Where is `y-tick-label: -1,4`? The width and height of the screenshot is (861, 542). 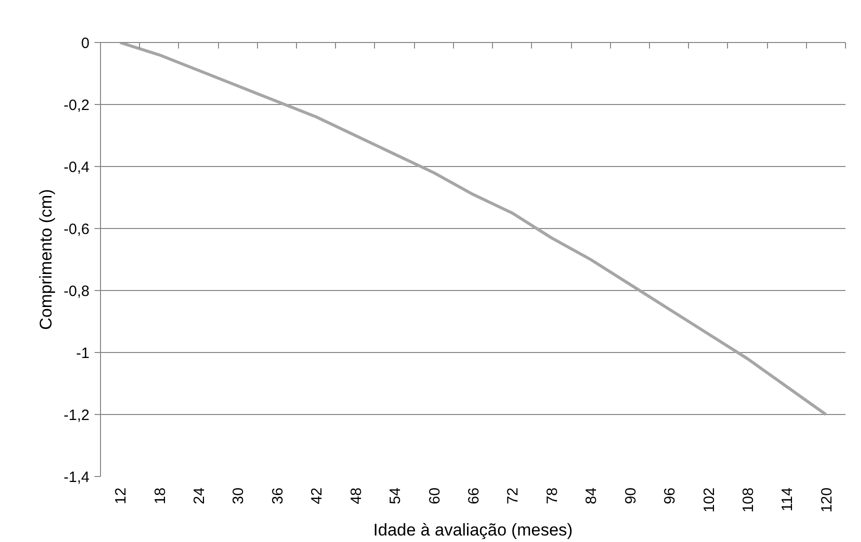 y-tick-label: -1,4 is located at coordinates (77, 477).